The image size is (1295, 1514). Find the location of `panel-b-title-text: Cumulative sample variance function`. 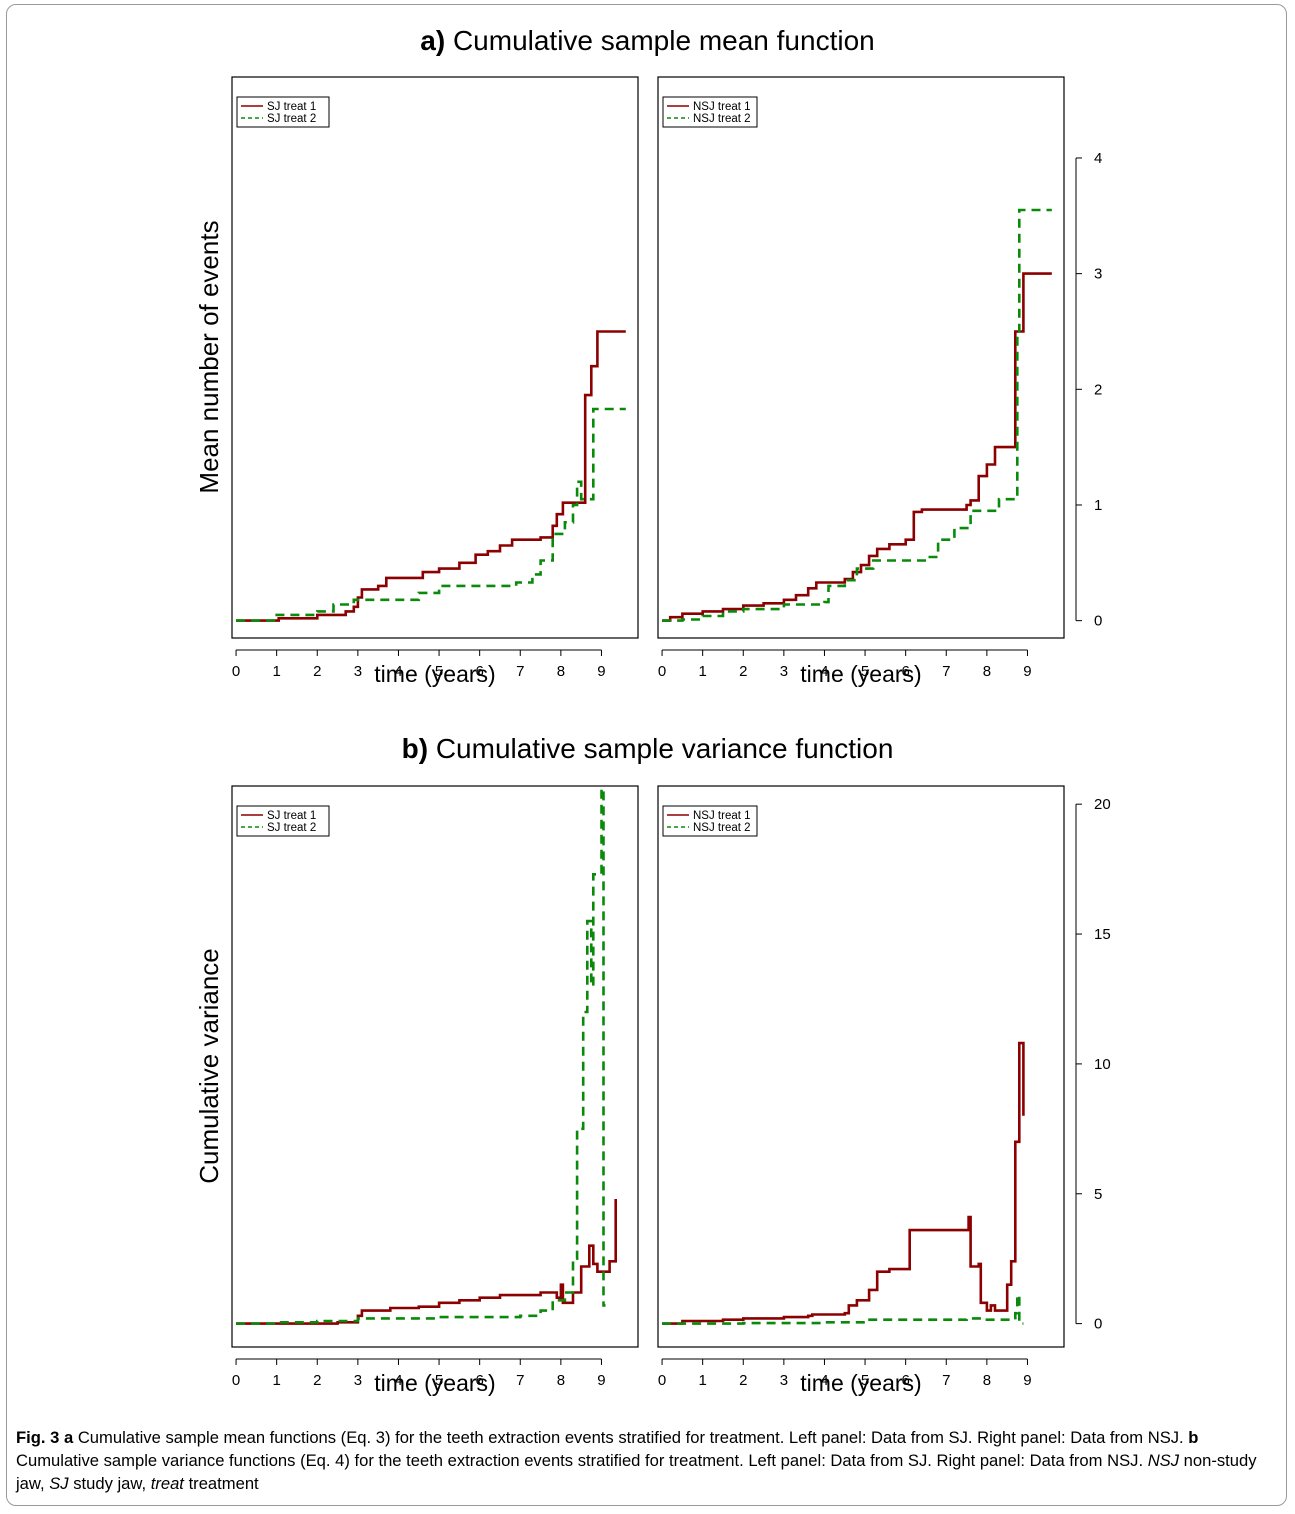

panel-b-title-text: Cumulative sample variance function is located at coordinates (664, 748).